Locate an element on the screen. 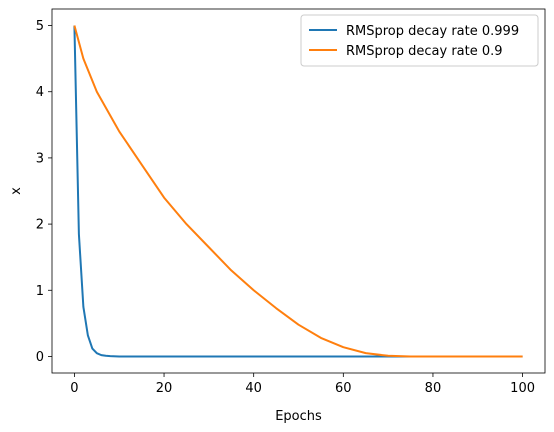 Image resolution: width=554 pixels, height=432 pixels. y-tick-label: 1 is located at coordinates (40, 291).